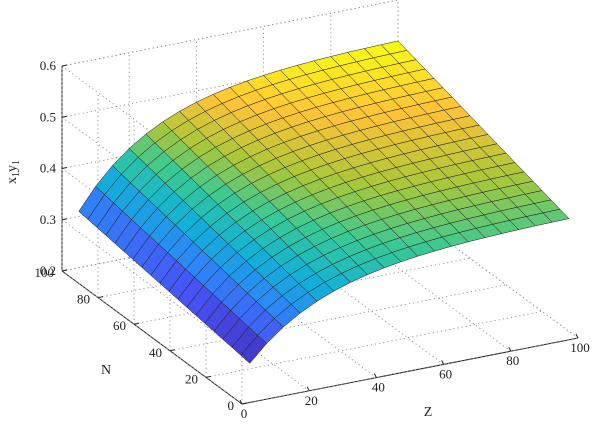  What do you see at coordinates (83, 299) in the screenshot?
I see `y-tick-label: 80` at bounding box center [83, 299].